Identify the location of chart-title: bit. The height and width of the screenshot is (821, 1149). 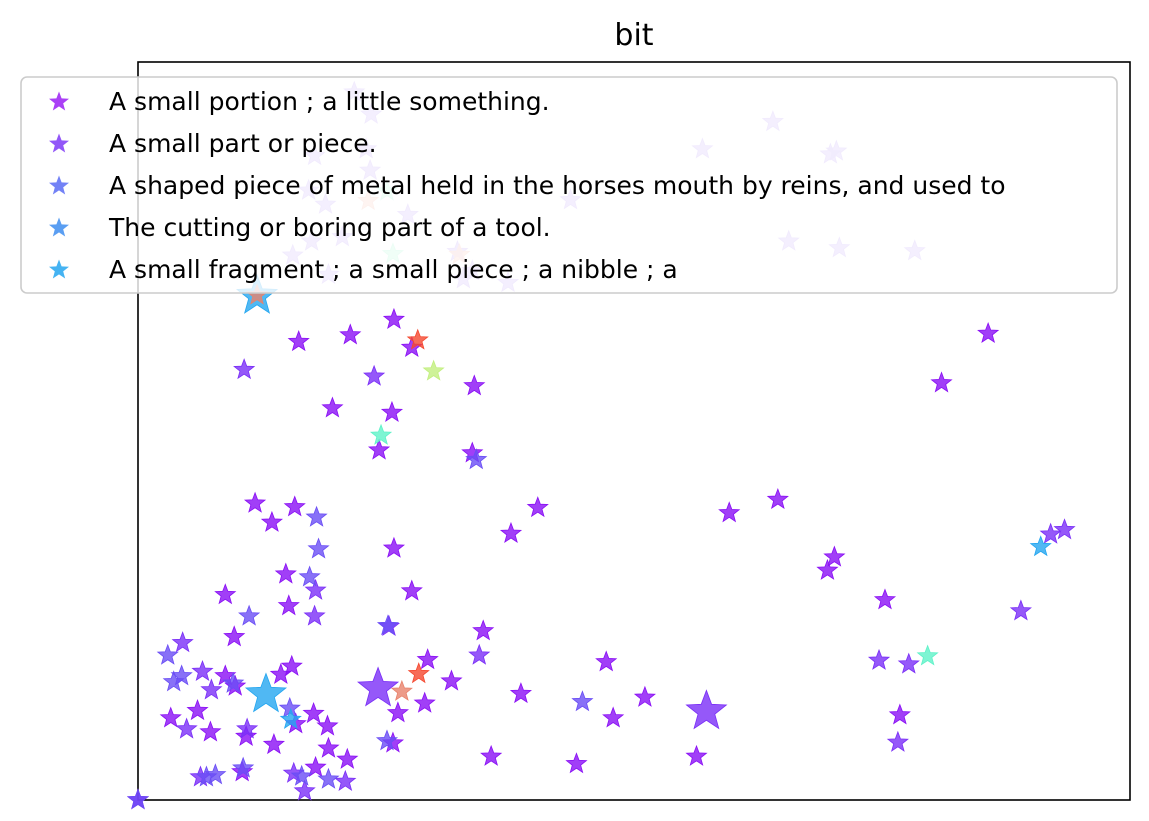
(633, 35).